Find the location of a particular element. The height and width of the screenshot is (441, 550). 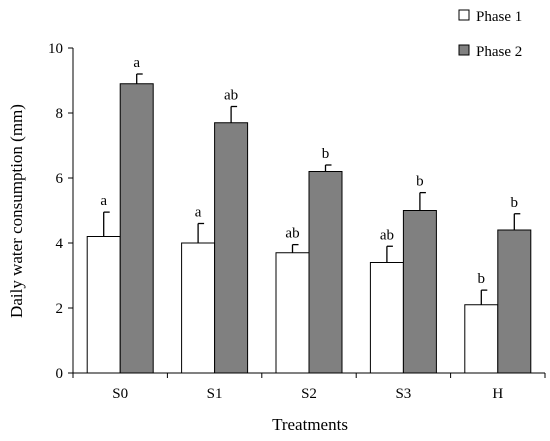

y-tick-label: 4 is located at coordinates (60, 244).